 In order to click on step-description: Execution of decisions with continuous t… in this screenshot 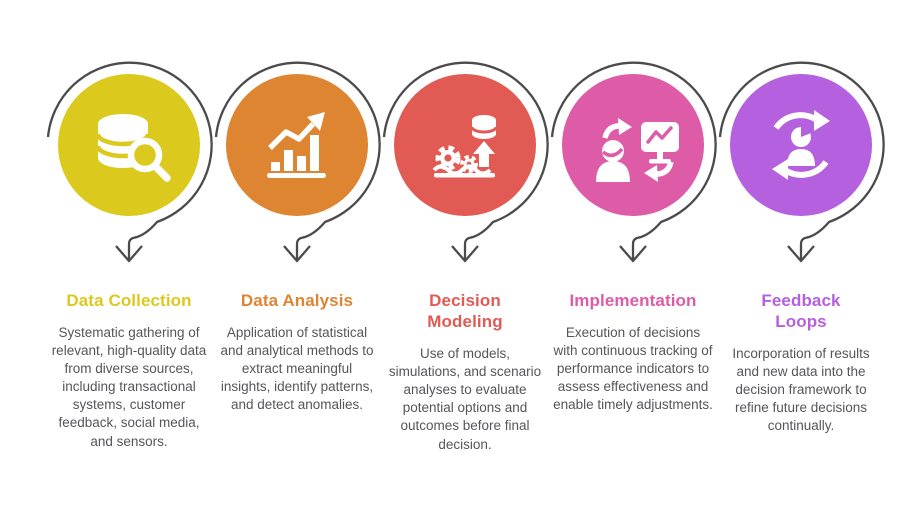, I will do `click(633, 369)`.